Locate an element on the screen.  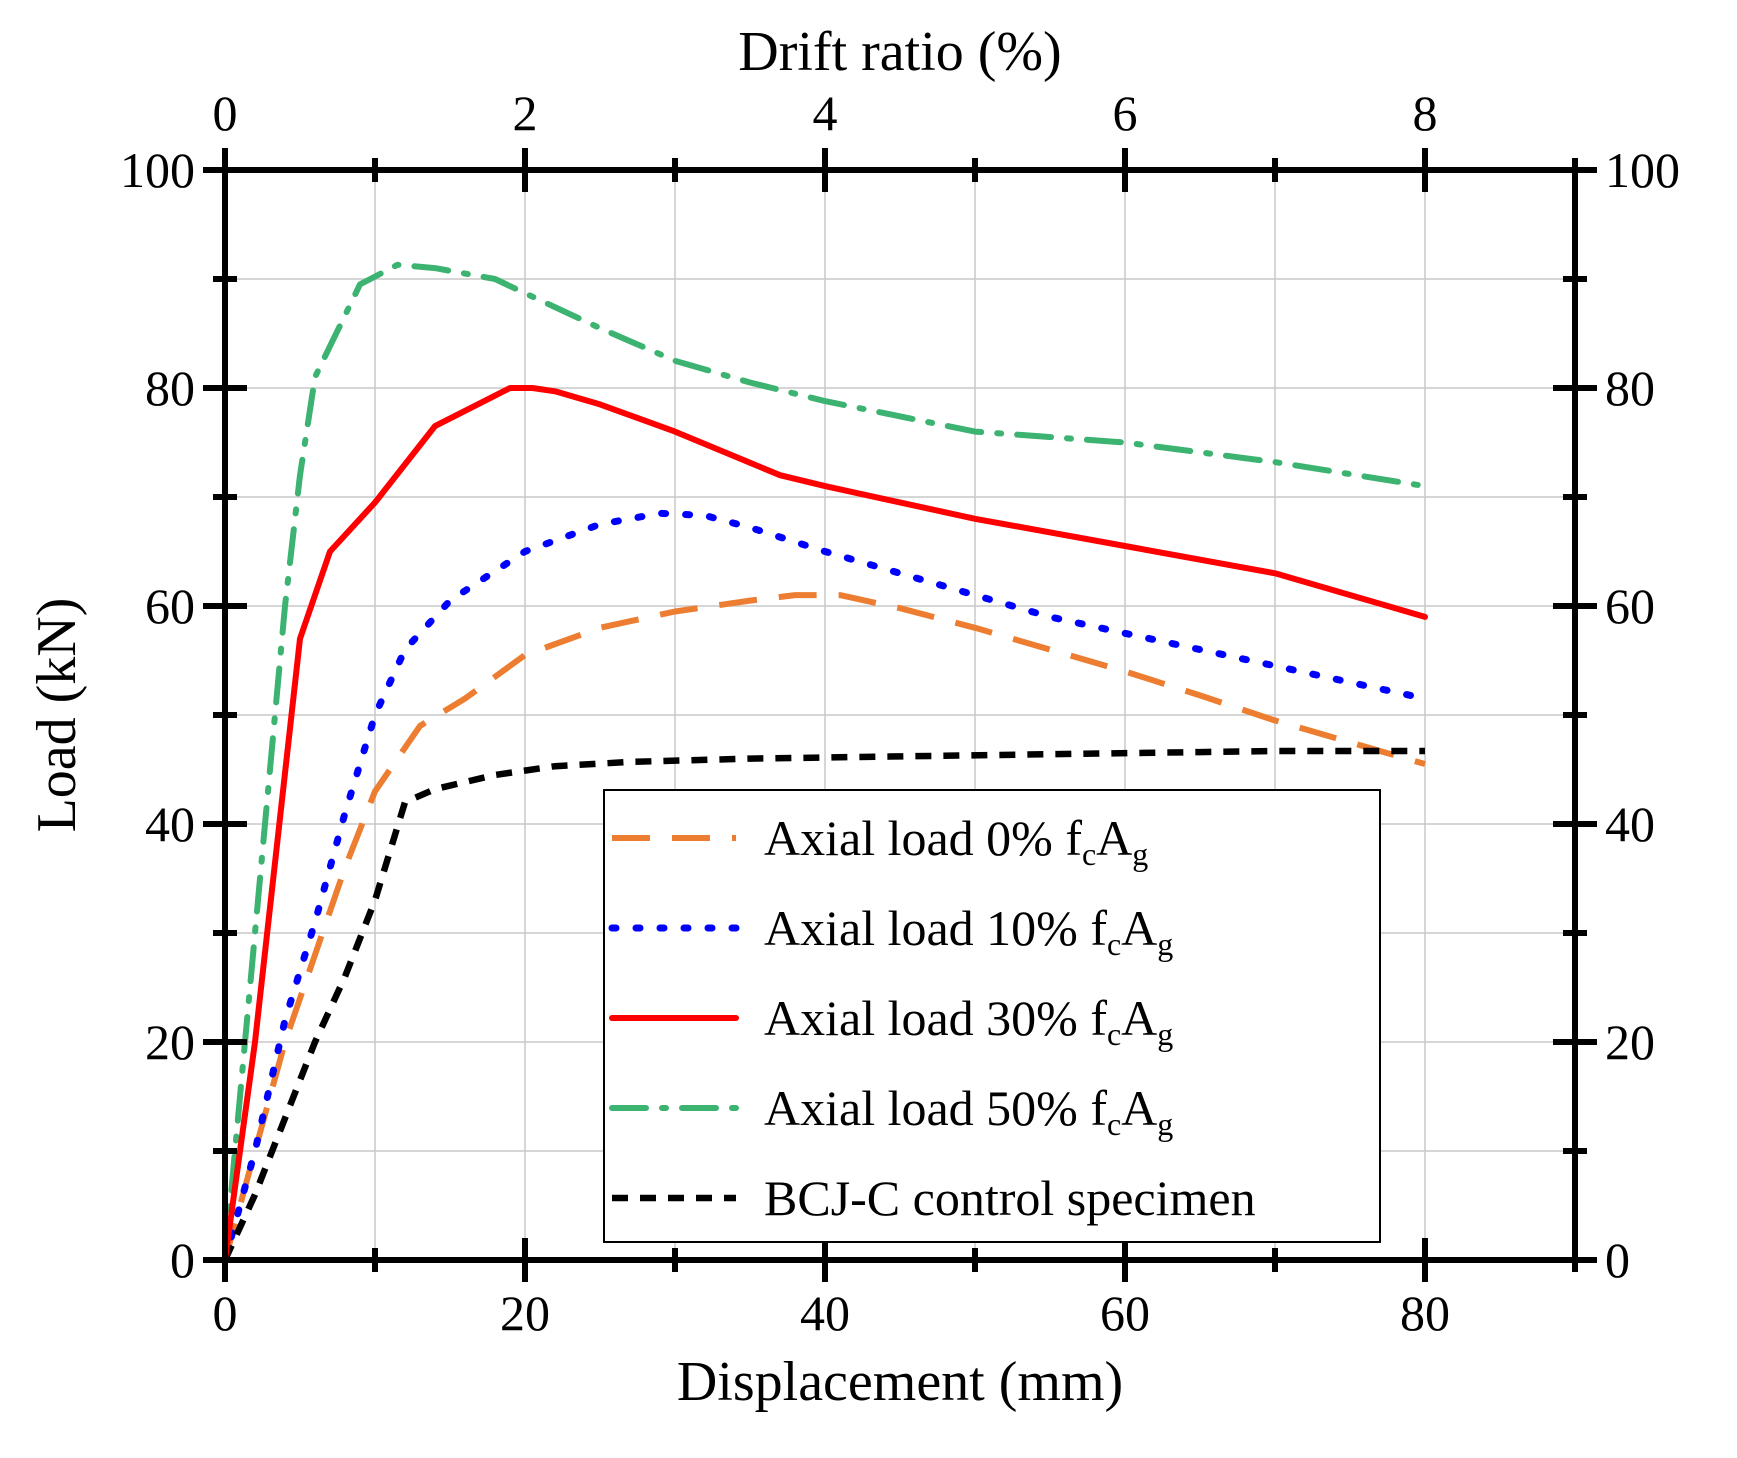
x-axis-label: Displacement (mm) is located at coordinates (900, 1382).